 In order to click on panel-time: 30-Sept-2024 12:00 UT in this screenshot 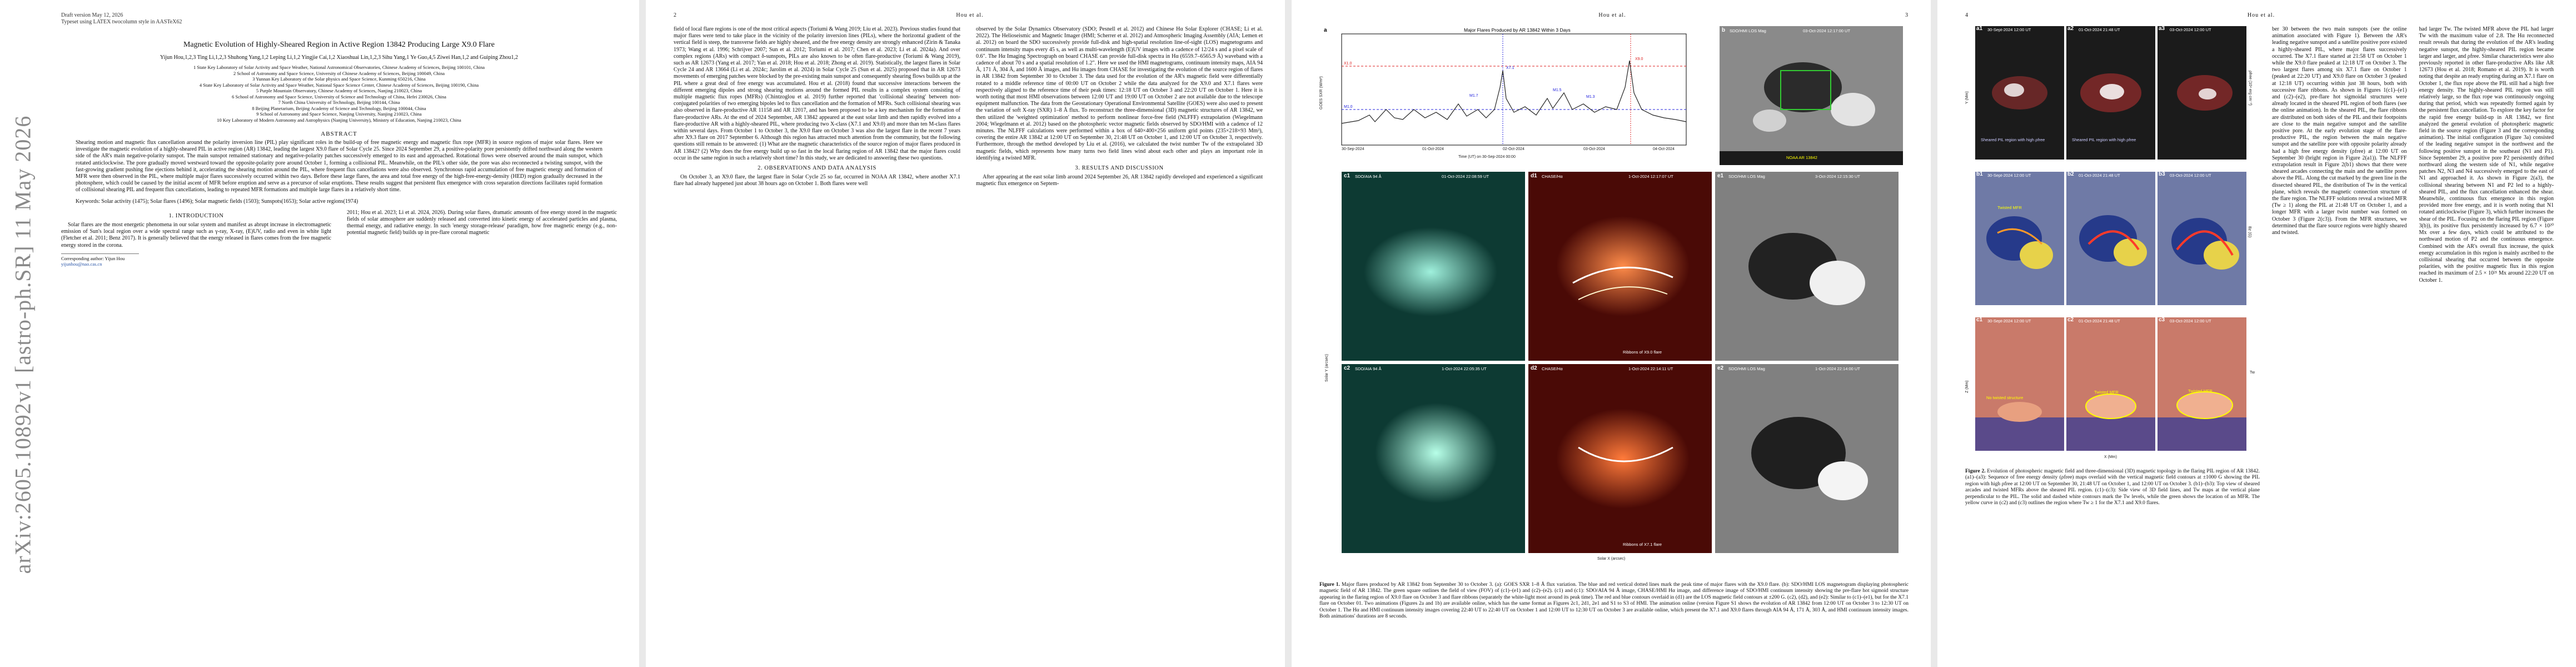, I will do `click(2009, 29)`.